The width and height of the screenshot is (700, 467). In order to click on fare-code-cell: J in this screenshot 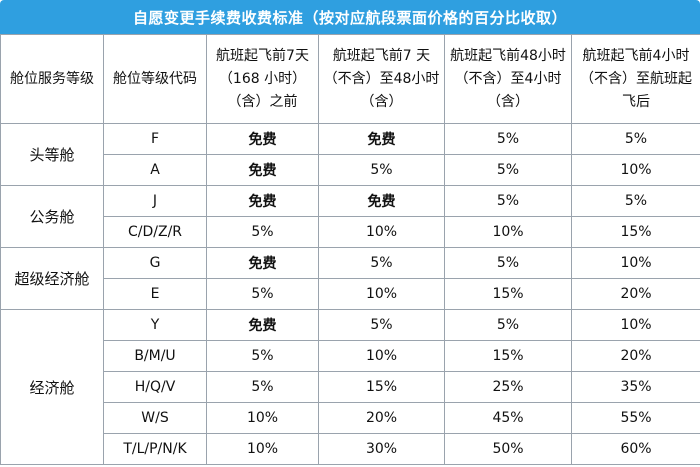, I will do `click(155, 201)`.